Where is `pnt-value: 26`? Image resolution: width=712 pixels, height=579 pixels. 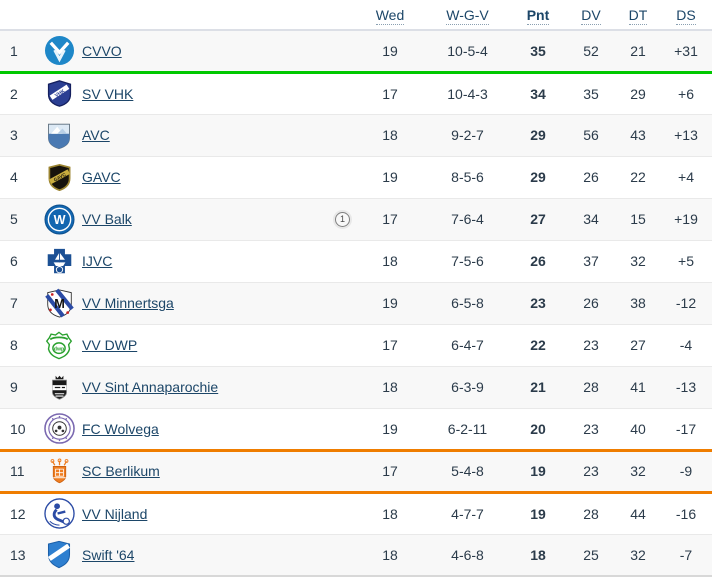 pnt-value: 26 is located at coordinates (538, 261).